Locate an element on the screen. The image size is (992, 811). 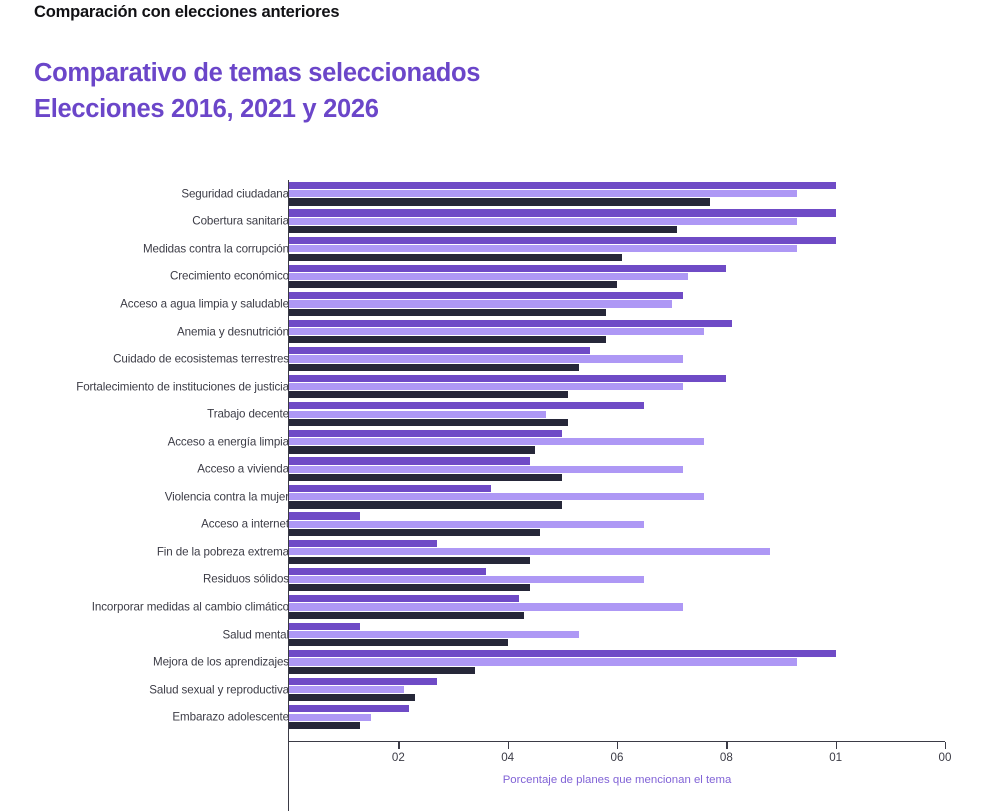
category-label: Acceso a internet is located at coordinates (245, 524).